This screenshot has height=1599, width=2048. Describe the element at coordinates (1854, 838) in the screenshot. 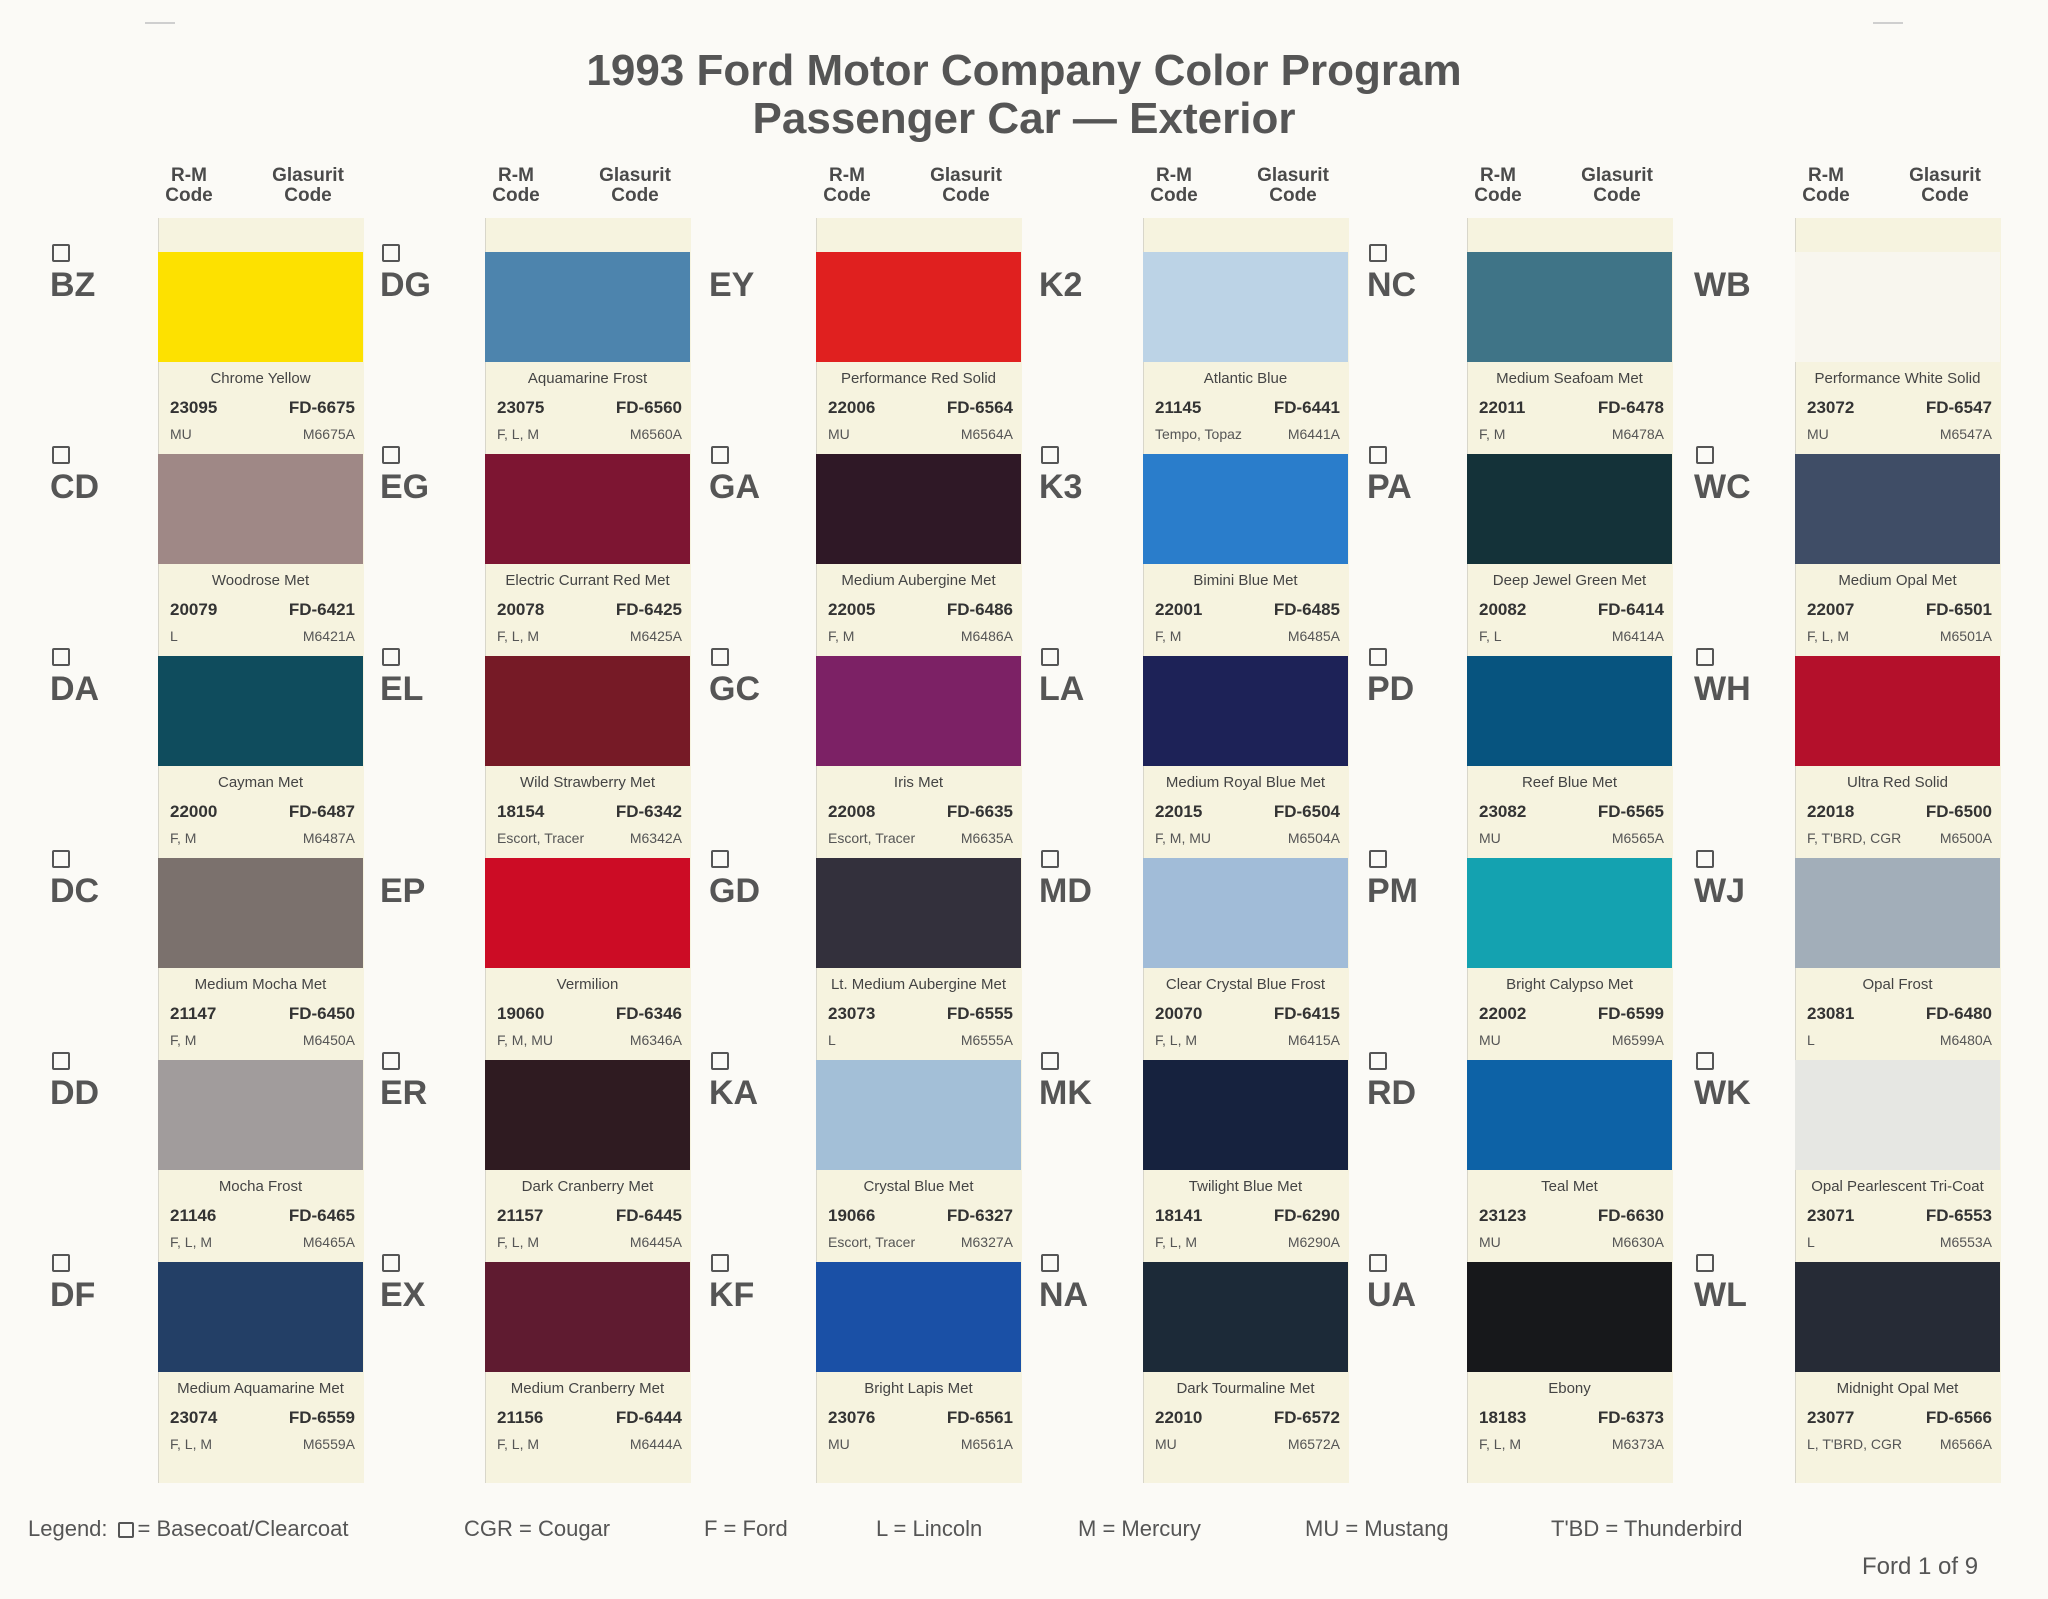

I see `vehicle-codes: F, T'BRD, CGR` at that location.